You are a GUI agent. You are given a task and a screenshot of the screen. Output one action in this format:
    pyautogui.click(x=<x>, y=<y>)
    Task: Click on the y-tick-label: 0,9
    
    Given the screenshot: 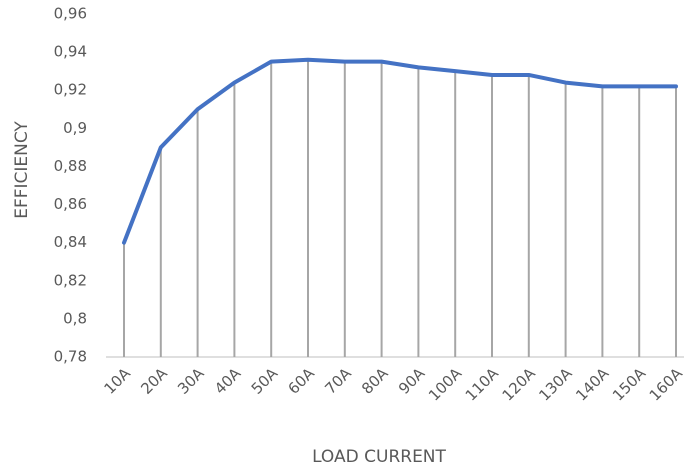 What is the action you would take?
    pyautogui.click(x=75, y=128)
    